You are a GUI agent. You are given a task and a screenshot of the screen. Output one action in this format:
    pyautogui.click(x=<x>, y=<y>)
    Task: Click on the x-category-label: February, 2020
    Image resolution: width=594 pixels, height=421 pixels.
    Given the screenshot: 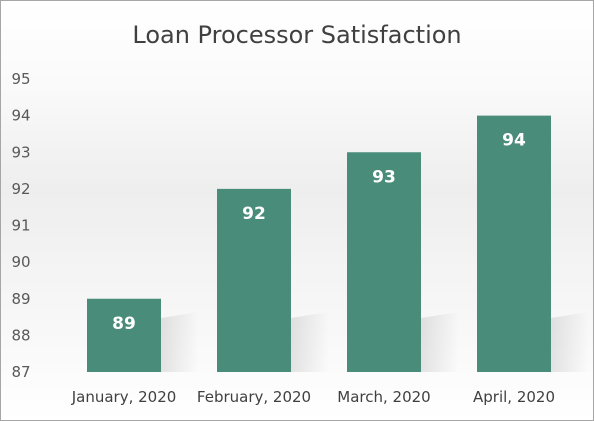 What is the action you would take?
    pyautogui.click(x=254, y=397)
    